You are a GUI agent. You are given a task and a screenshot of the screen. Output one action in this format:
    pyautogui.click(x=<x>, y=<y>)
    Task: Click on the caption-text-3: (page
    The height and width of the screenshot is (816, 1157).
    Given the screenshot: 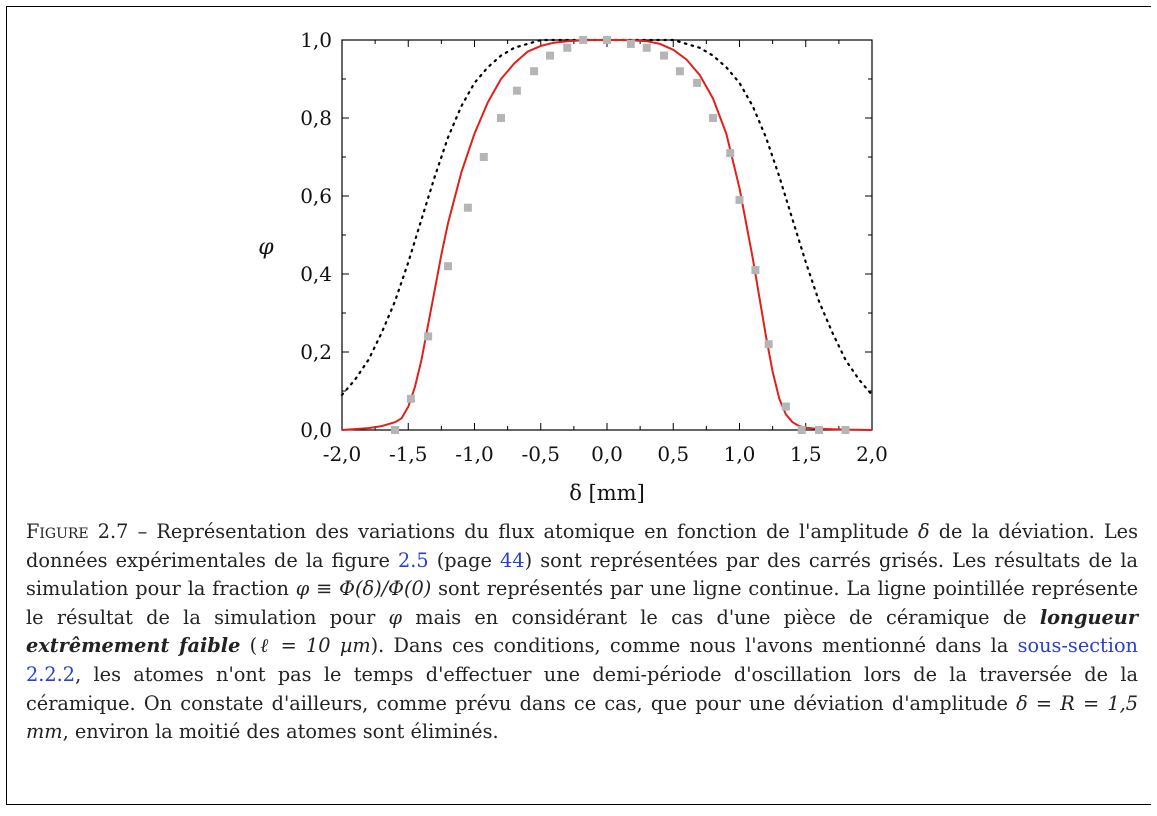 What is the action you would take?
    pyautogui.click(x=464, y=560)
    